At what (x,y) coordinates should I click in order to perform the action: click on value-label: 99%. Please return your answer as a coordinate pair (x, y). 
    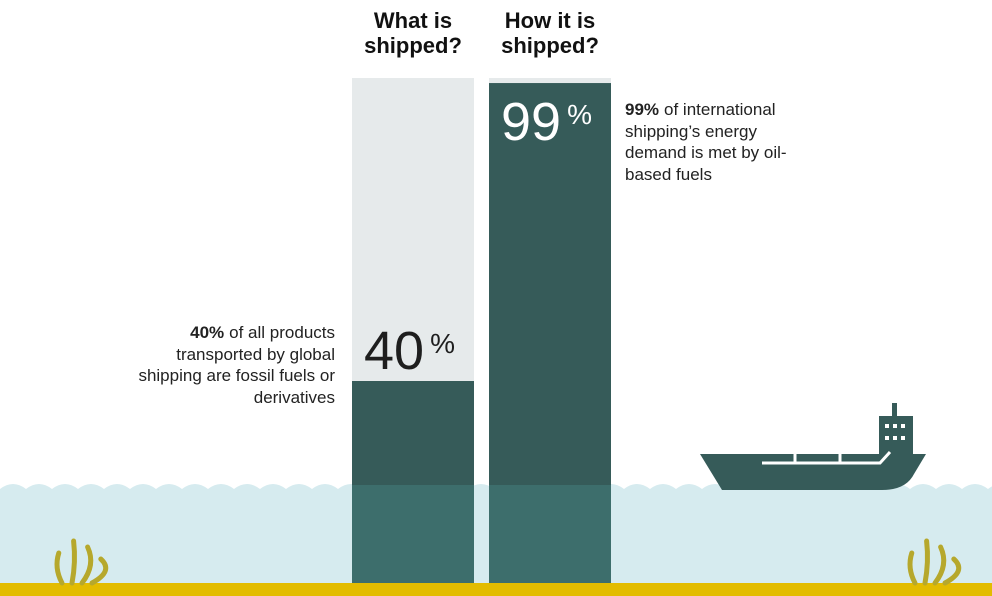
    Looking at the image, I should click on (546, 122).